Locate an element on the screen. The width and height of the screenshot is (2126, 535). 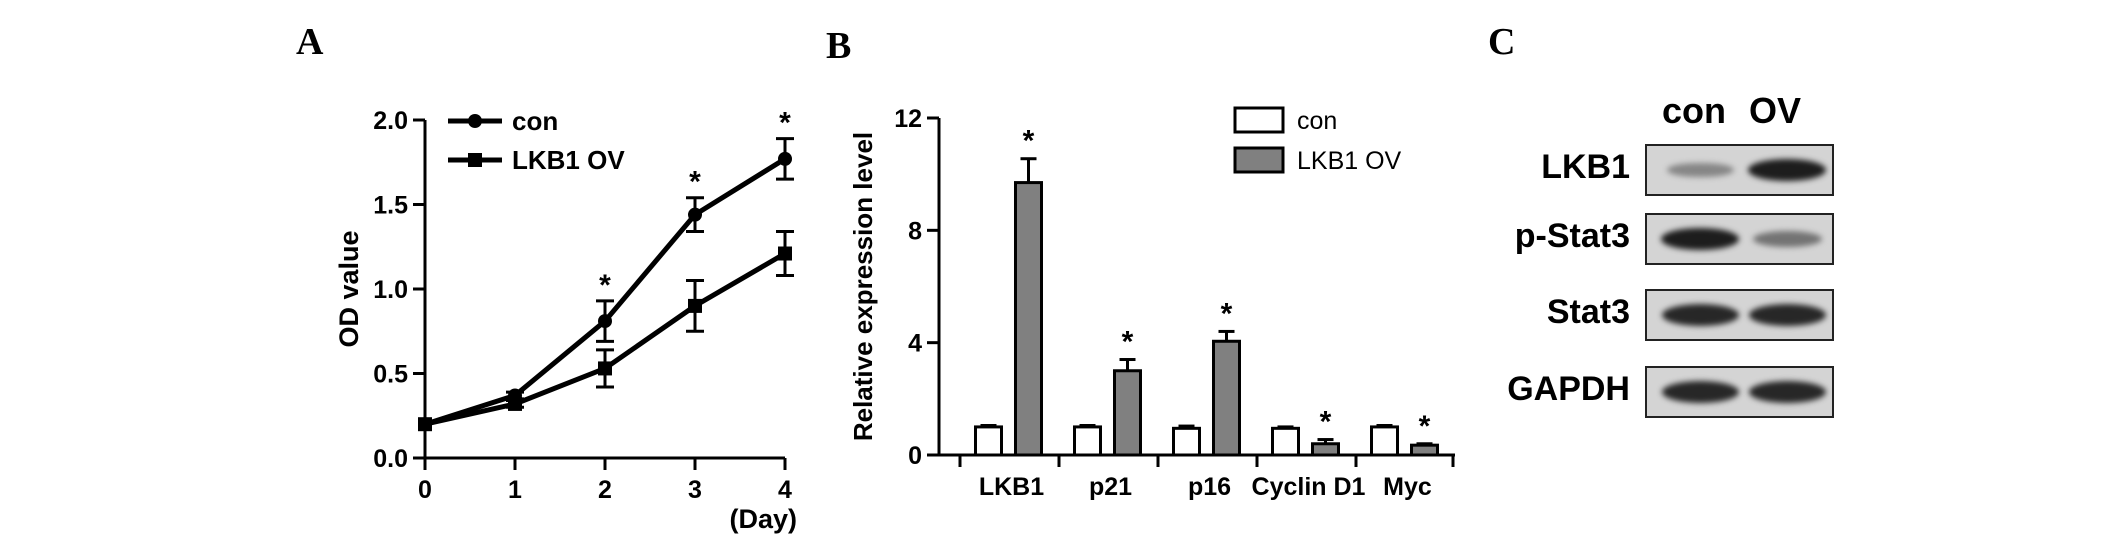
x-tick-label: 4 is located at coordinates (785, 490).